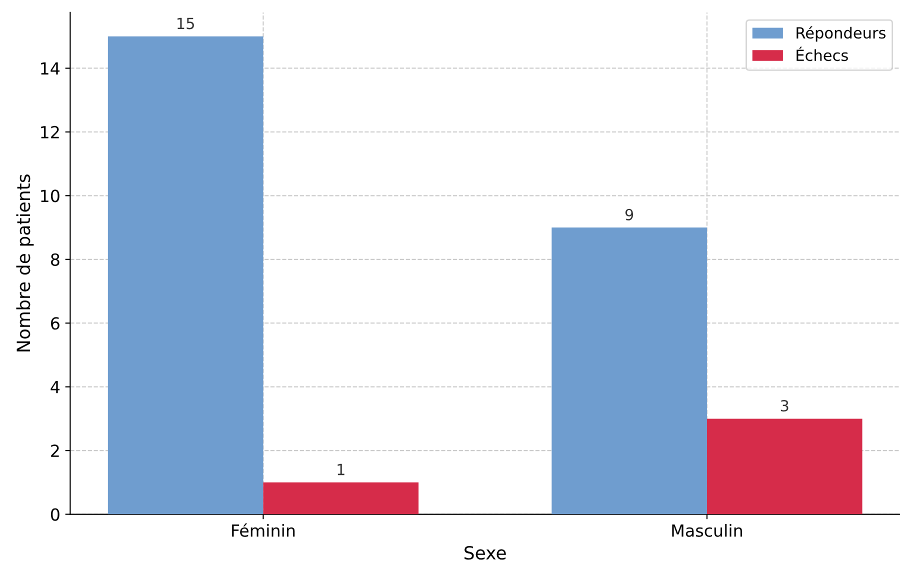  What do you see at coordinates (50, 68) in the screenshot?
I see `y-tick-label: 14` at bounding box center [50, 68].